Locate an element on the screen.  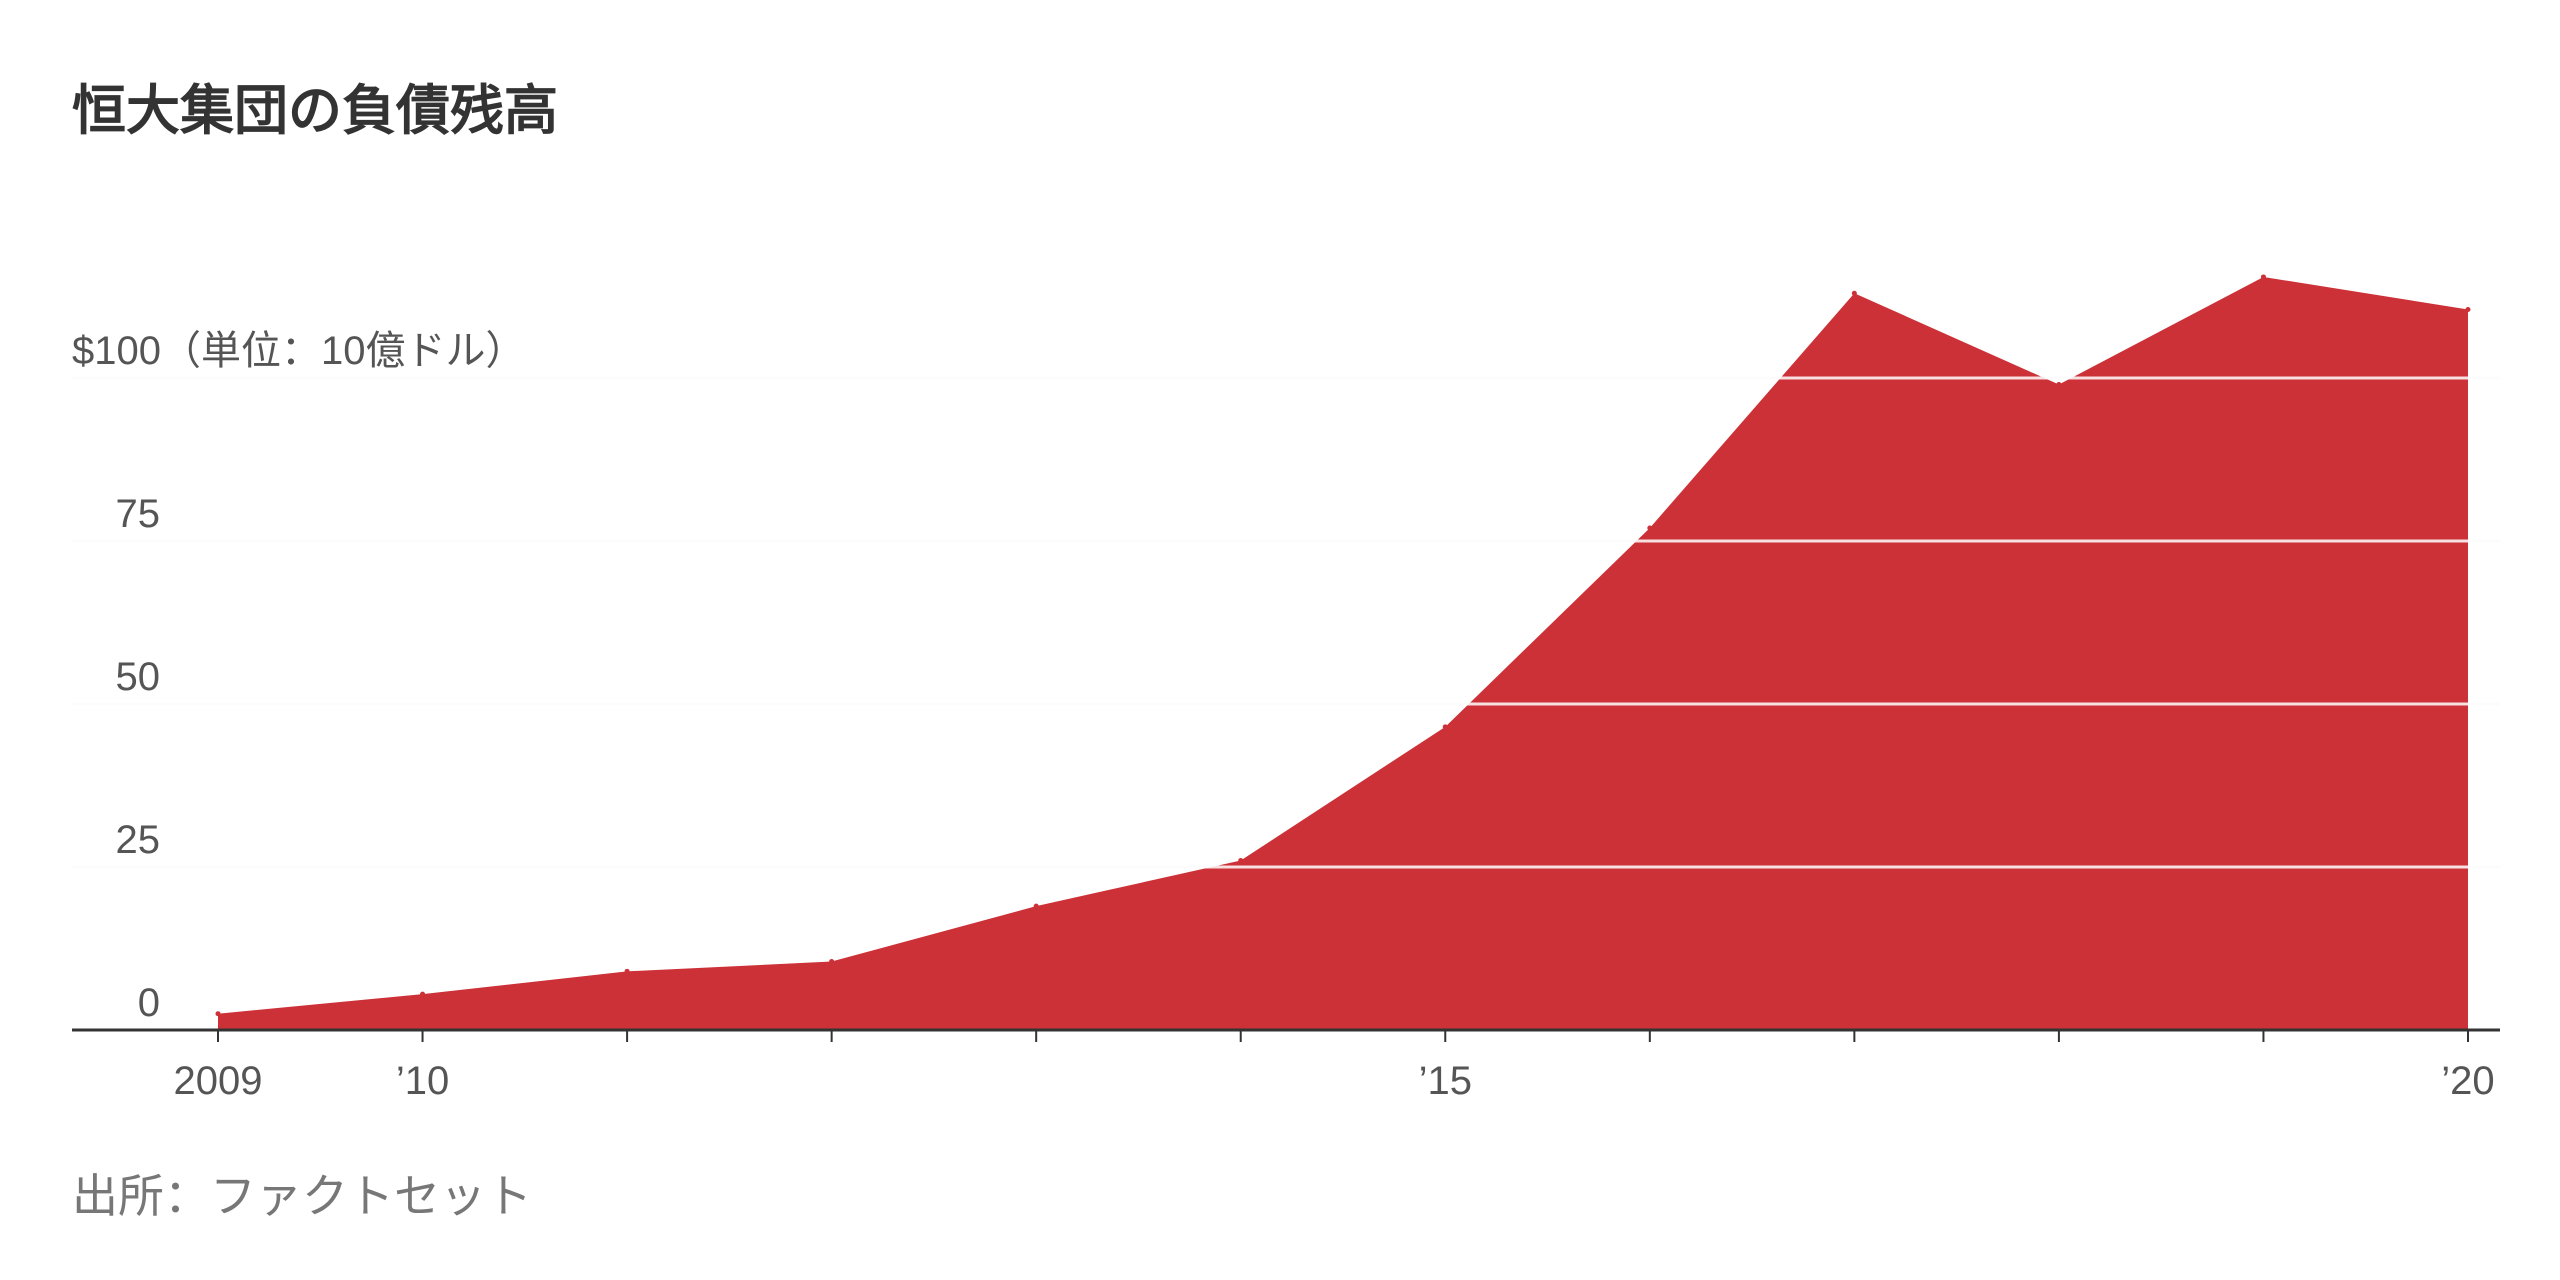
y-tick-label: $100（単位：10億ドル） is located at coordinates (298, 351).